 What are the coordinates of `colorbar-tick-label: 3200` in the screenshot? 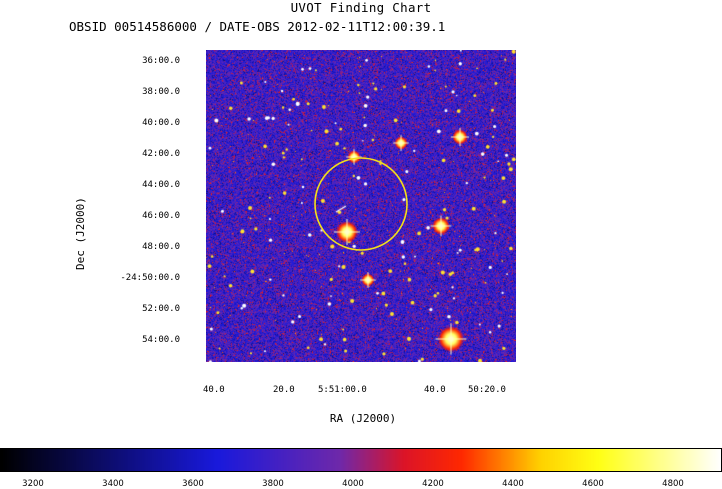 It's located at (33, 484).